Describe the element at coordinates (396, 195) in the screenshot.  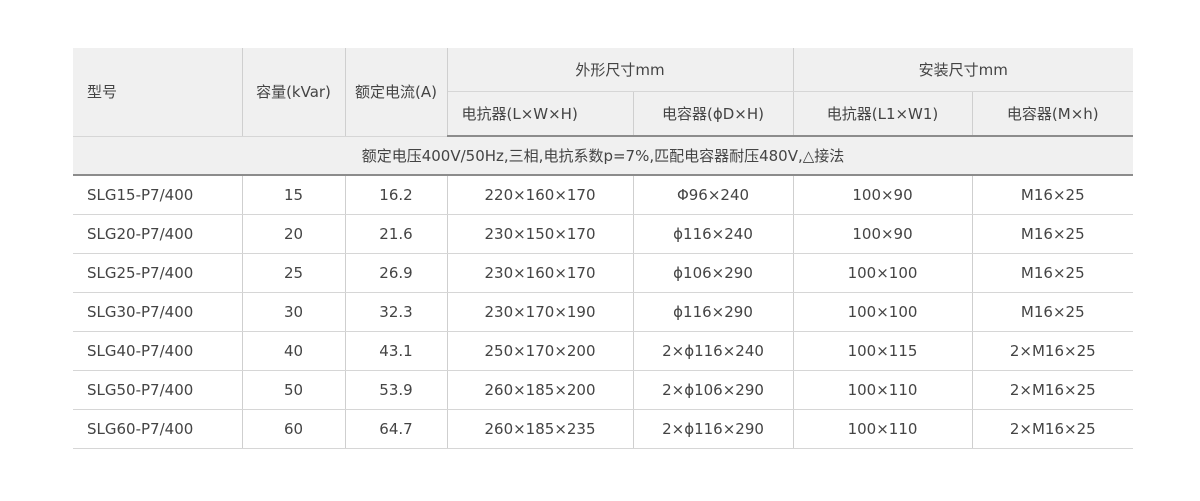
I see `cell-current: 16.2` at that location.